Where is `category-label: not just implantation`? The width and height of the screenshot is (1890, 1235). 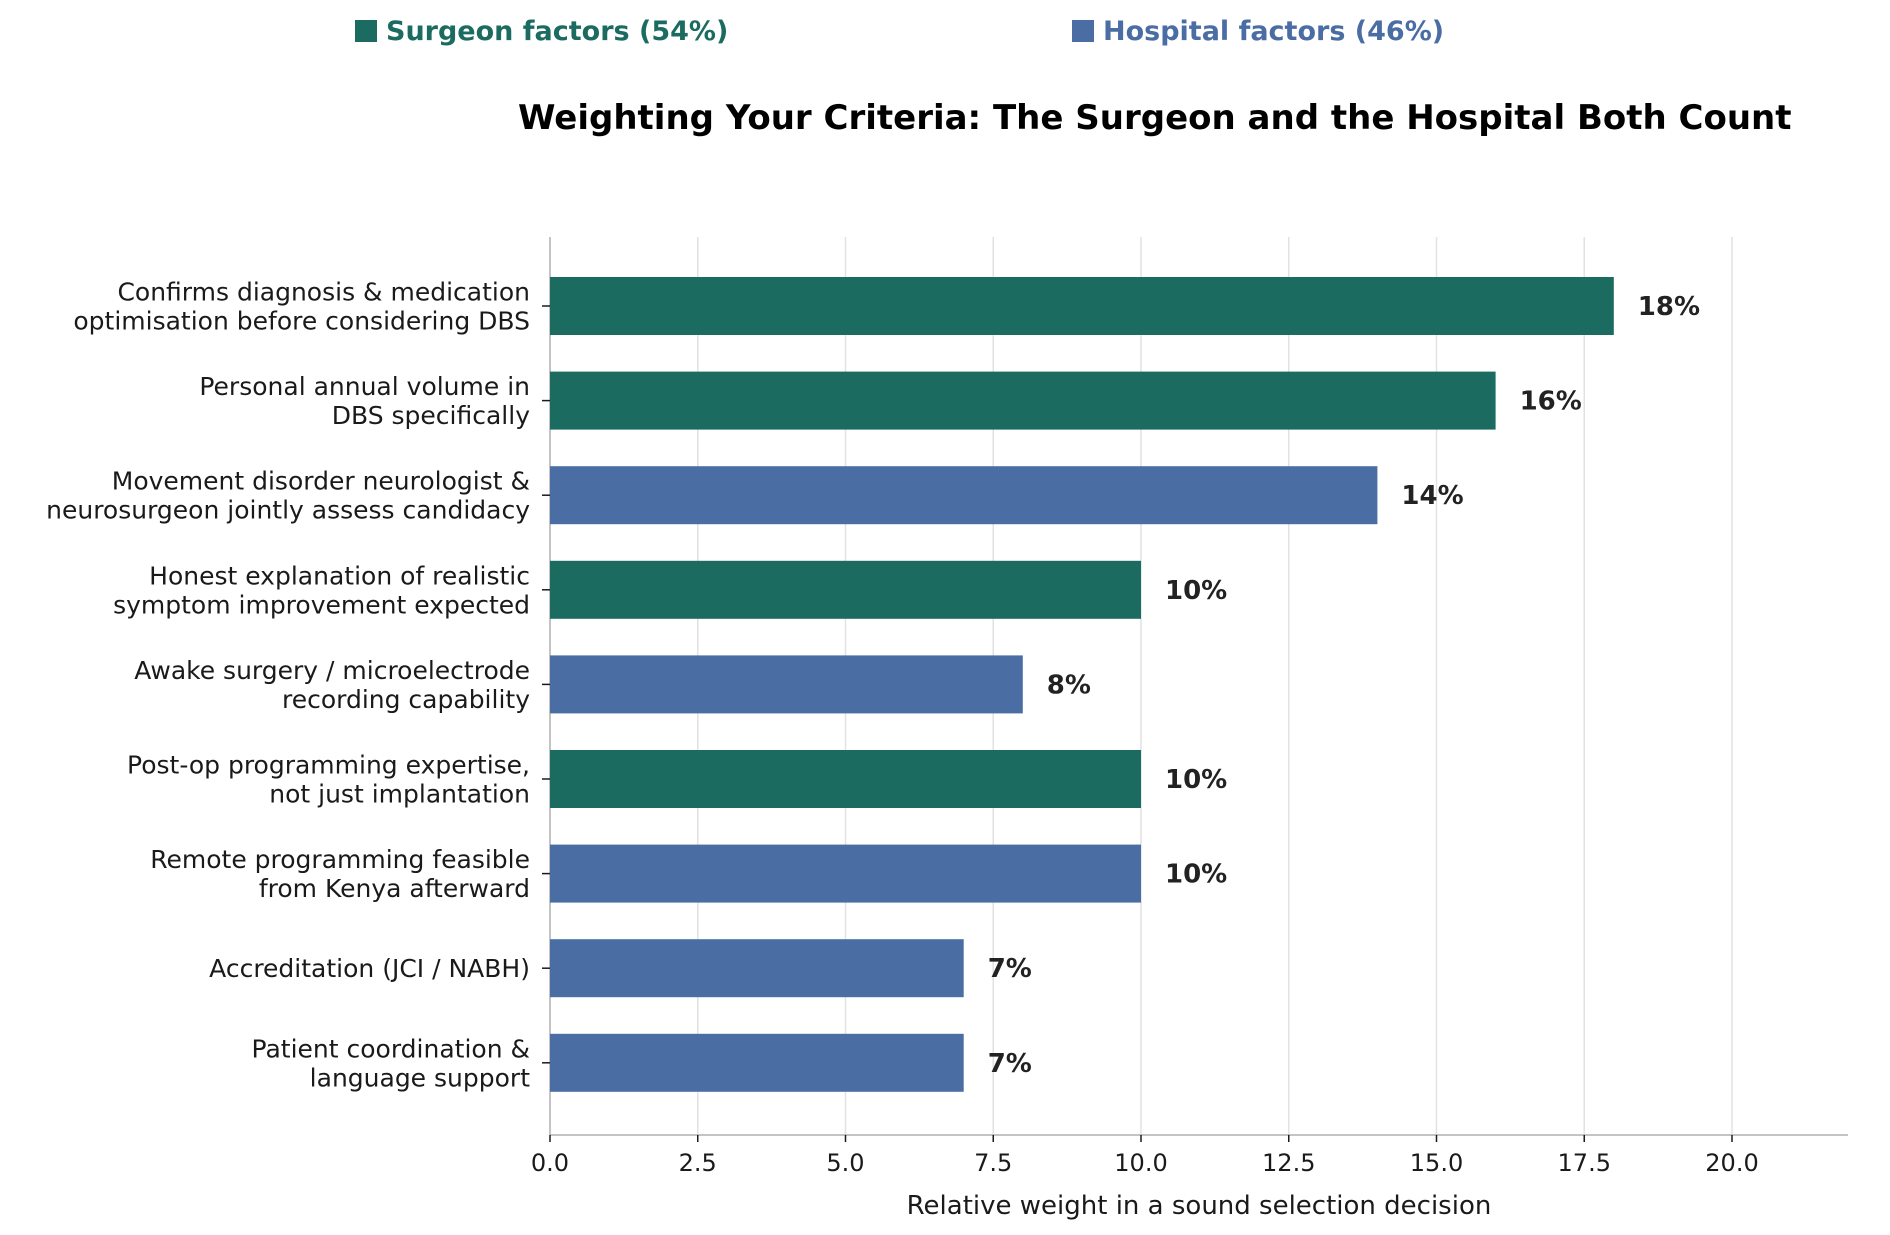 category-label: not just implantation is located at coordinates (399, 794).